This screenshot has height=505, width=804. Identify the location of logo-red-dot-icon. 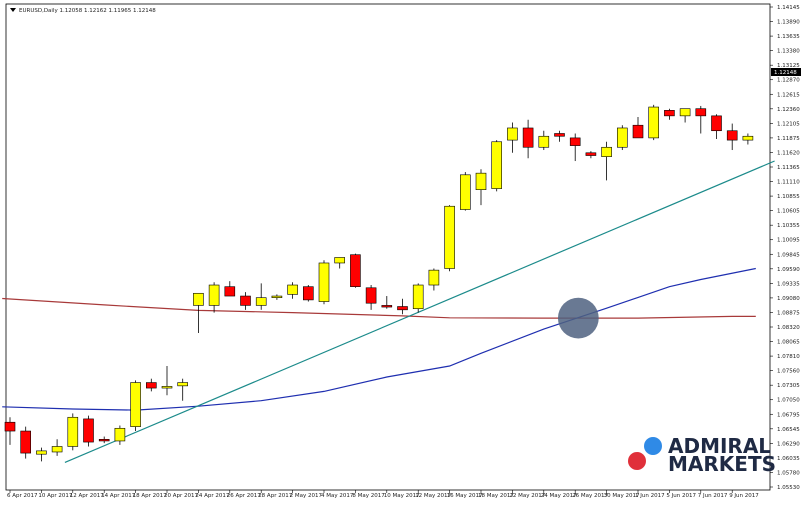
(637, 461).